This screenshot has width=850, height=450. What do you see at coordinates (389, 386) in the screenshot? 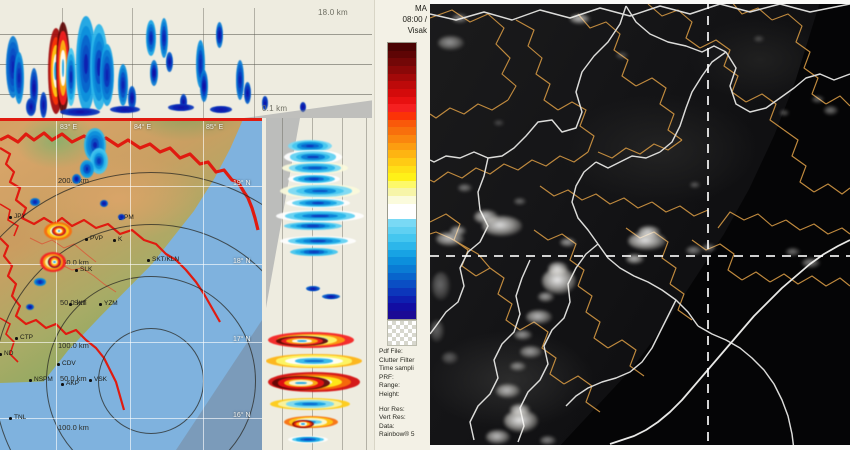
I see `metadata-line-4: Range:` at bounding box center [389, 386].